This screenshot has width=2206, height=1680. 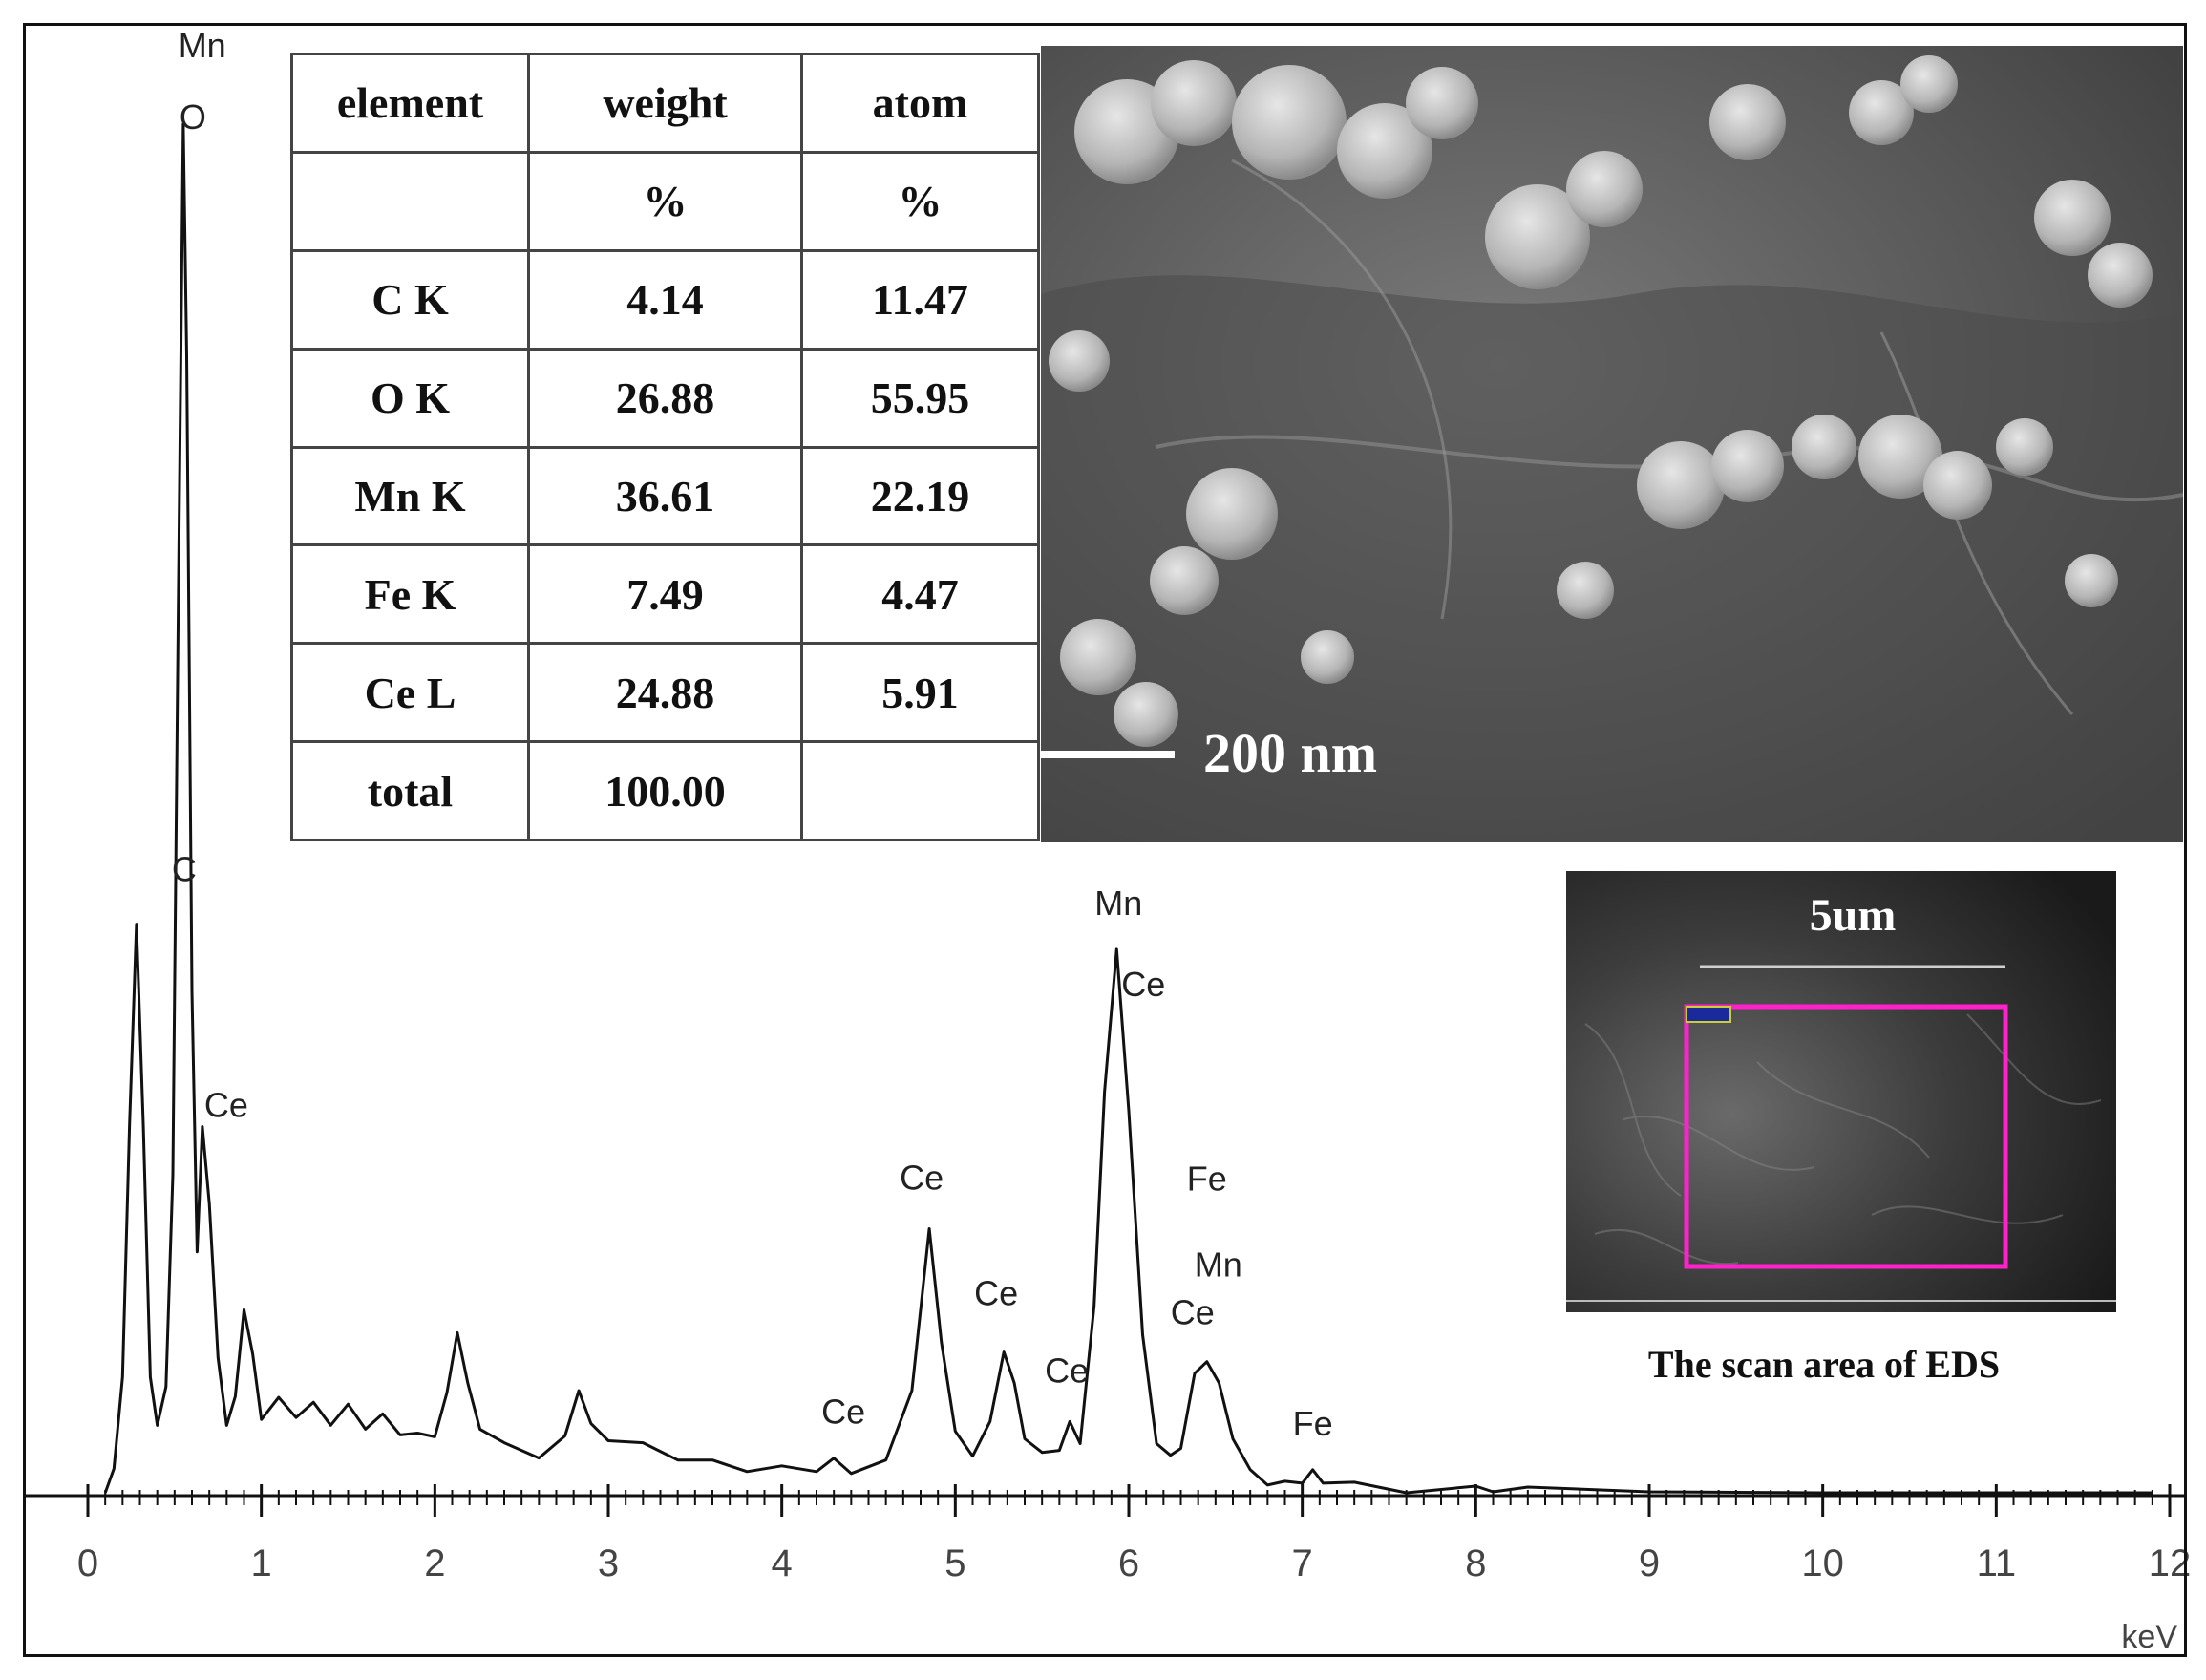 What do you see at coordinates (1129, 1500) in the screenshot?
I see `x-major-ticks` at bounding box center [1129, 1500].